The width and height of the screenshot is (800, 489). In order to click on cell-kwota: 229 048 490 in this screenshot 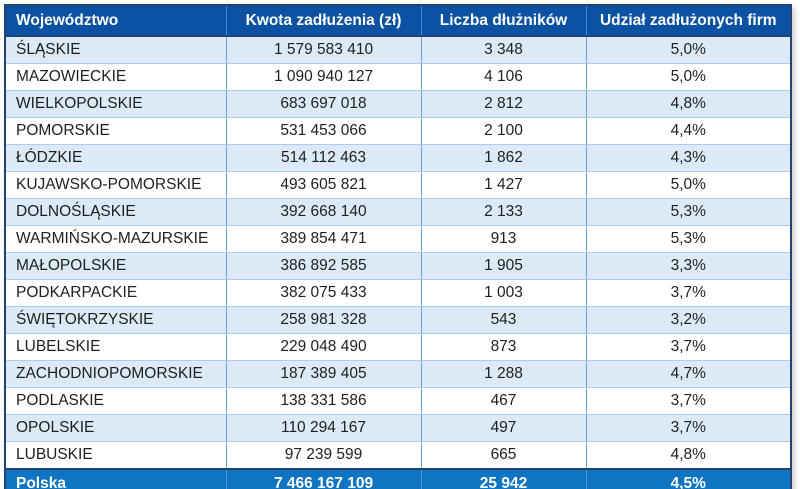, I will do `click(323, 347)`.